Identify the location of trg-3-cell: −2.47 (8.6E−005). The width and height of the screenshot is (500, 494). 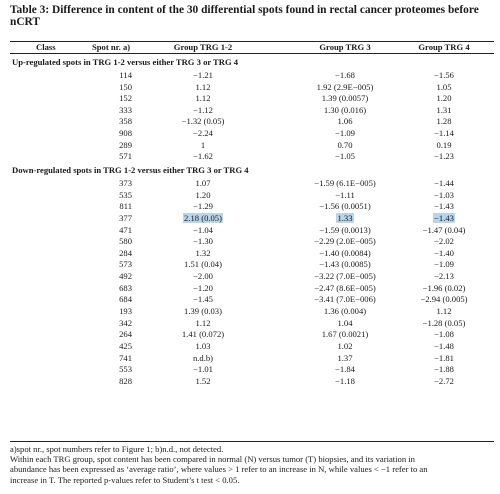
(345, 287).